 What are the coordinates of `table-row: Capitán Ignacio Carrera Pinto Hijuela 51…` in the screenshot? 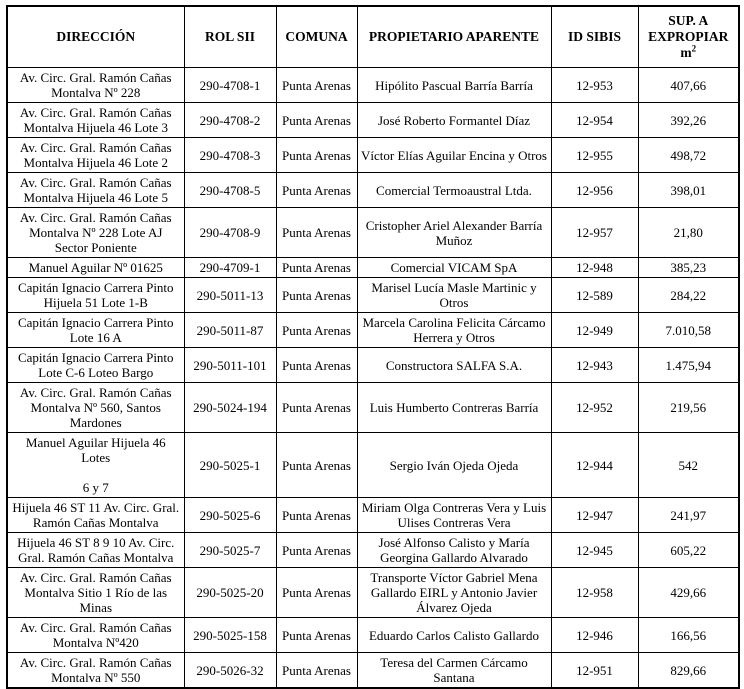 It's located at (373, 295).